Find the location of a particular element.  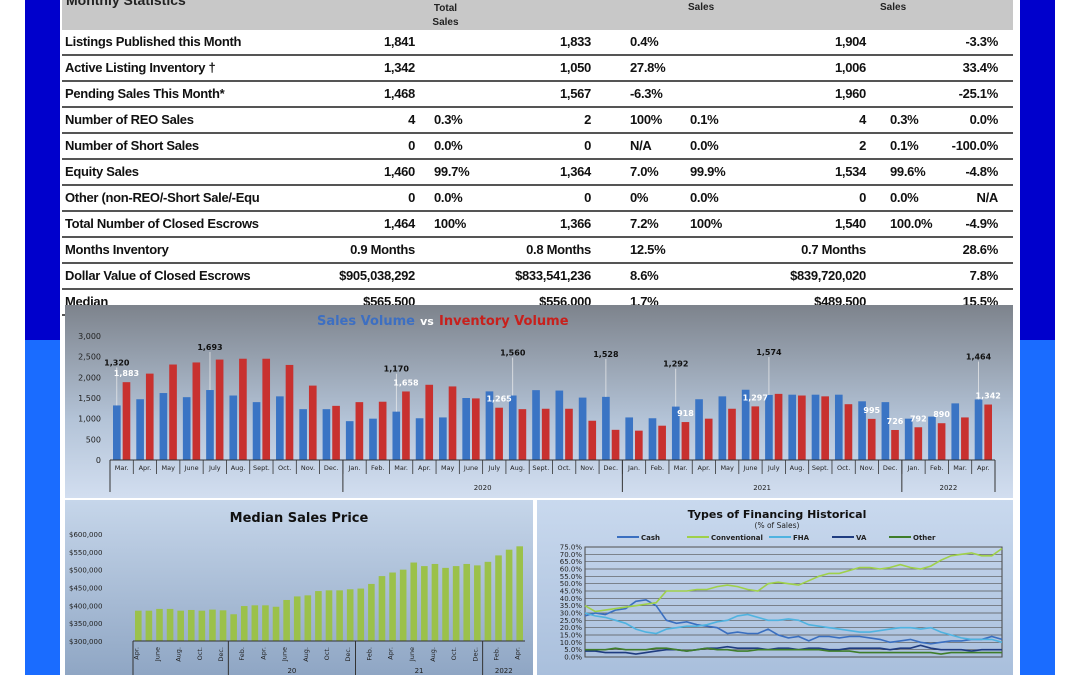

y-tick-label: 5.0% is located at coordinates (573, 650).